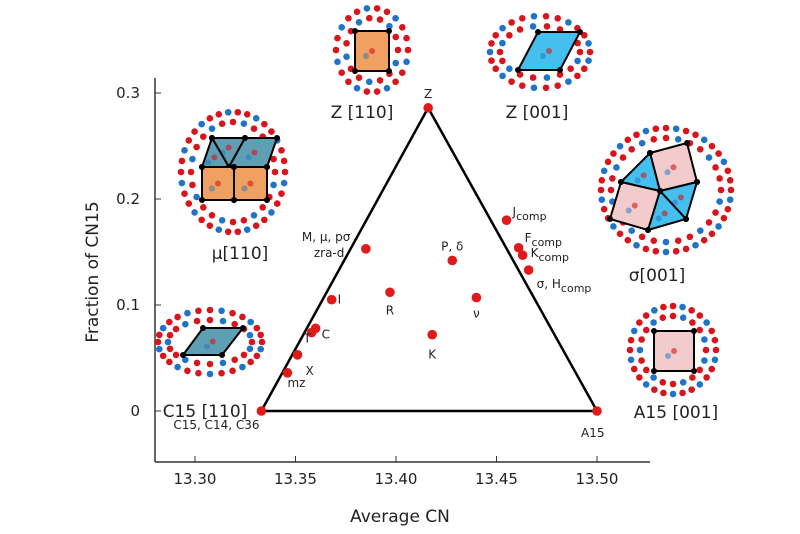 This screenshot has height=534, width=800. What do you see at coordinates (307, 339) in the screenshot?
I see `data-point-label: T` at bounding box center [307, 339].